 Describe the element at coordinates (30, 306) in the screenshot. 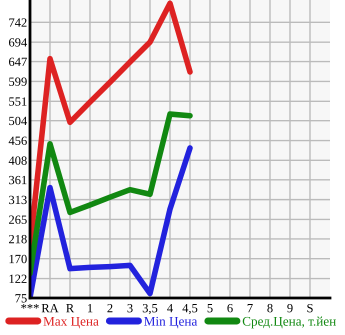

I see `x-tick-label: ***` at that location.